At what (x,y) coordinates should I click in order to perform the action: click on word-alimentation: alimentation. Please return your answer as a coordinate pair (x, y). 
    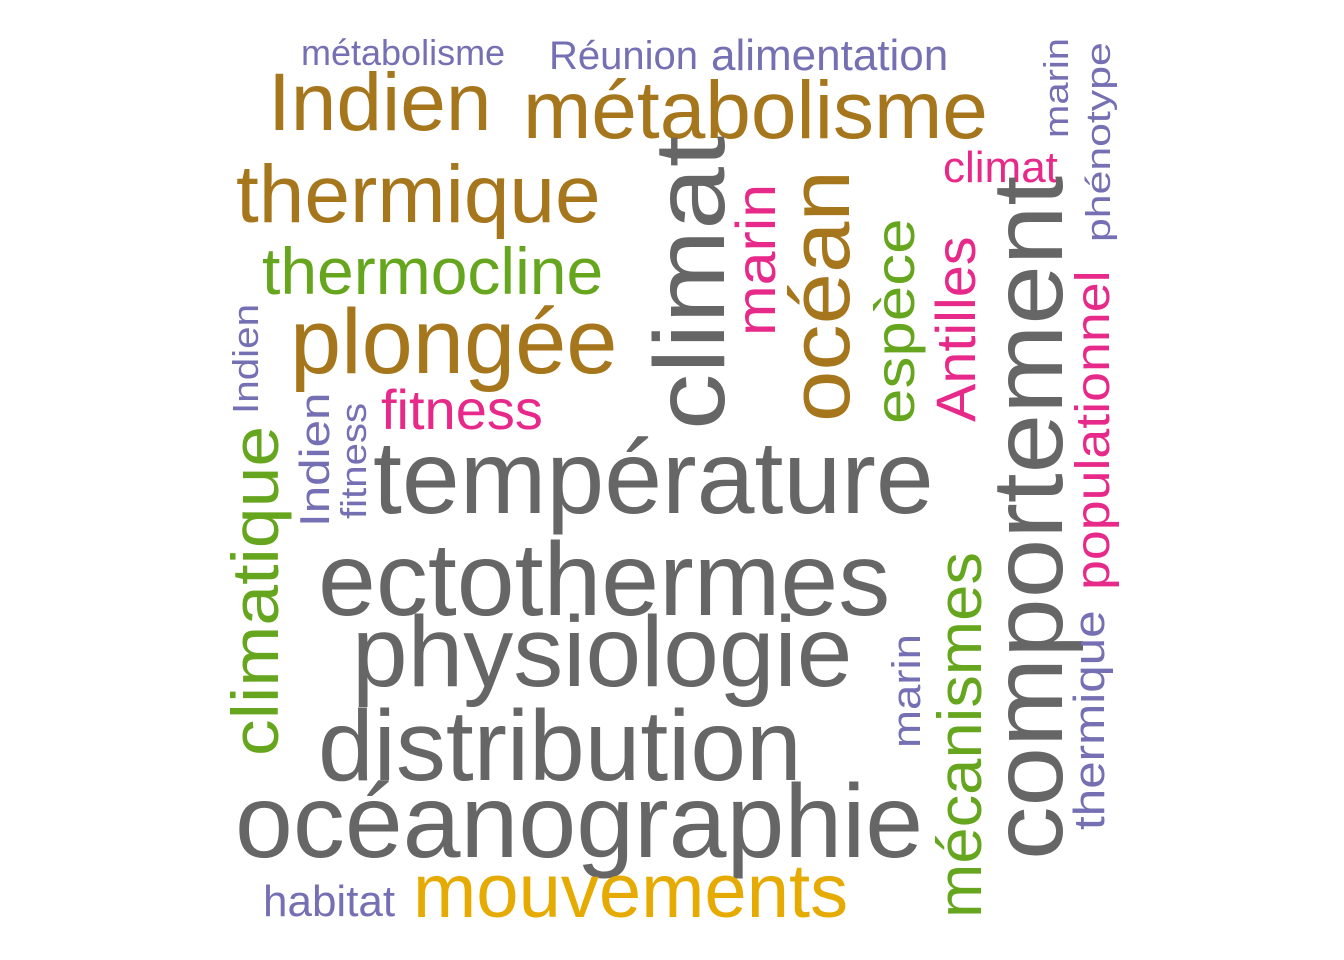
    Looking at the image, I should click on (830, 55).